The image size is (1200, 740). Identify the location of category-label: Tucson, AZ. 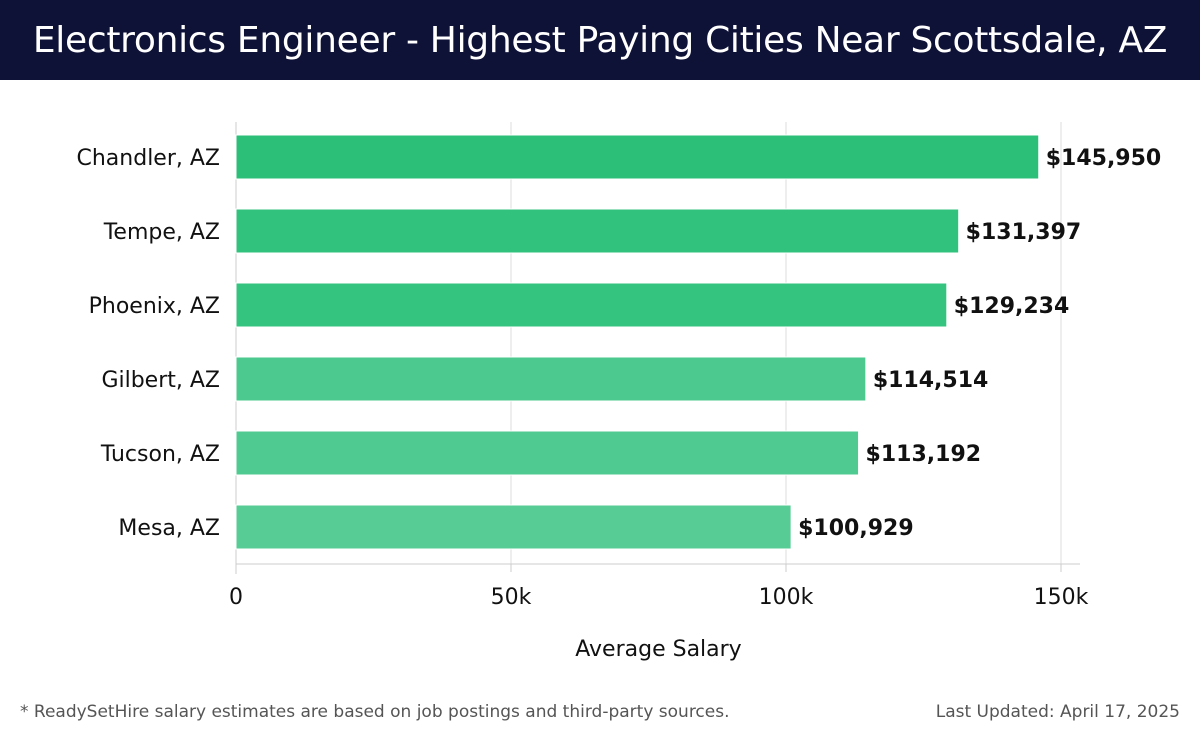
(160, 454).